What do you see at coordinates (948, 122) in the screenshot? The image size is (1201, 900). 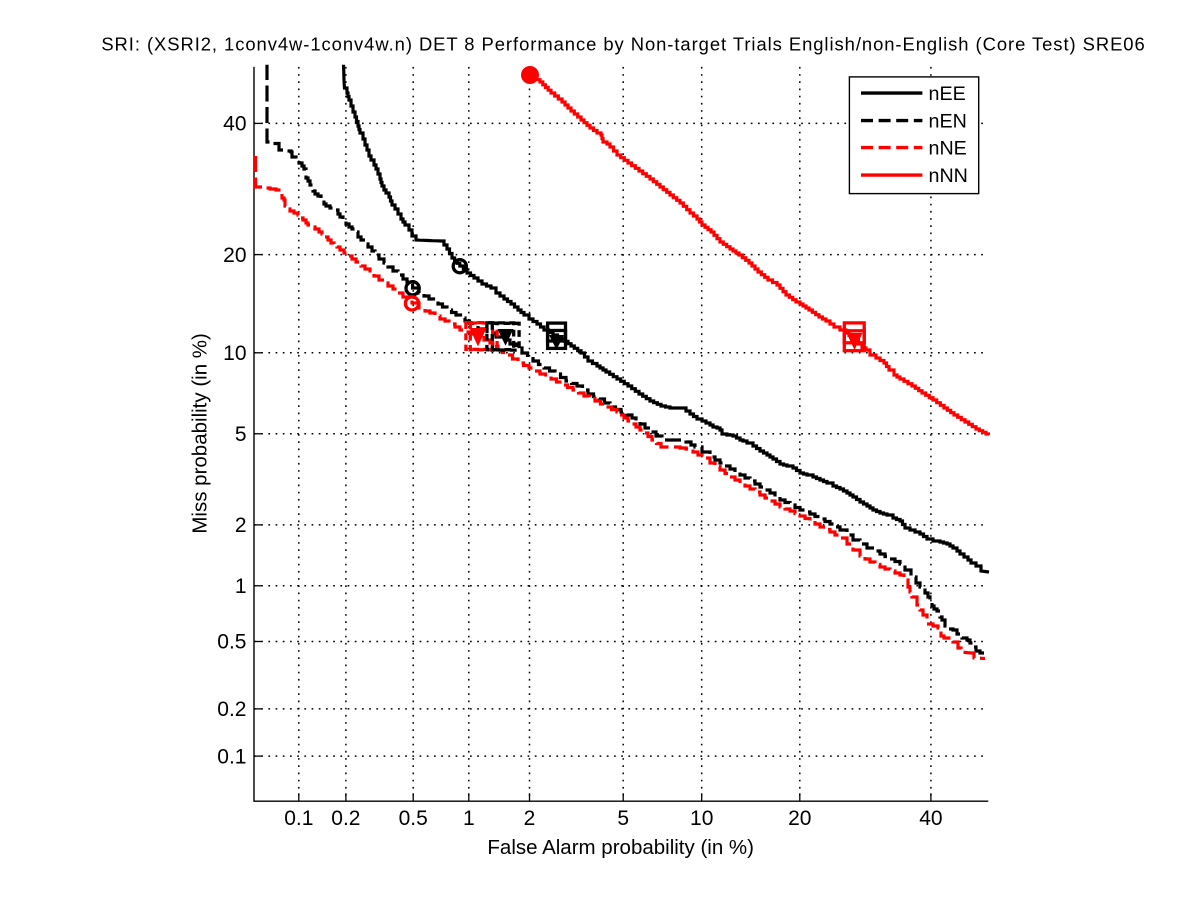 I see `svg-text: nEN` at bounding box center [948, 122].